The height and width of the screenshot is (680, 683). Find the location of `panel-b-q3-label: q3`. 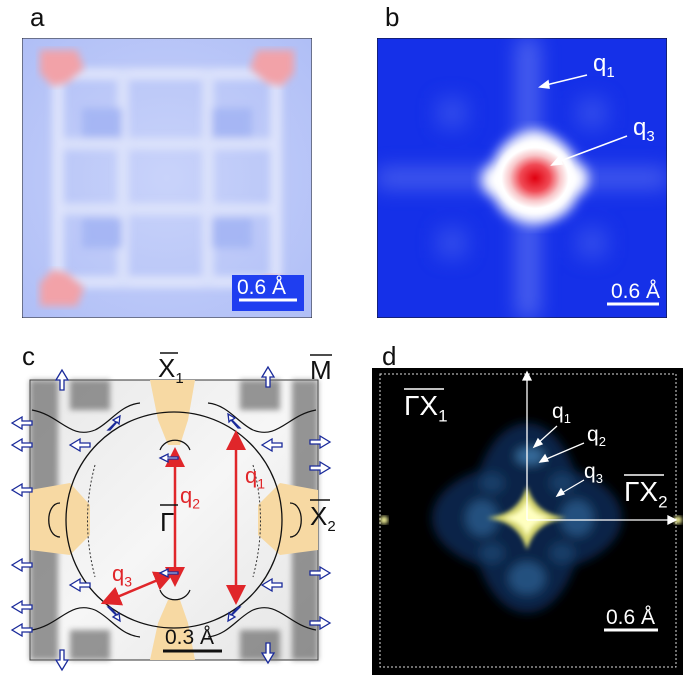

panel-b-q3-label: q3 is located at coordinates (644, 129).